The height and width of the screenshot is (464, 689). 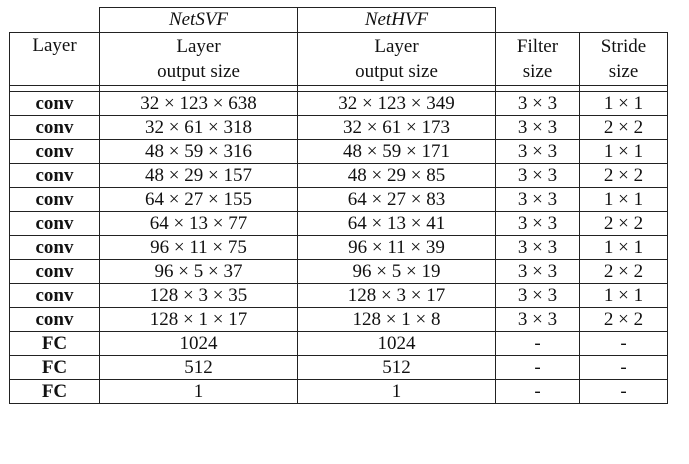 What do you see at coordinates (198, 319) in the screenshot?
I see `svf-output-size-cell: 128 × 1 × 17` at bounding box center [198, 319].